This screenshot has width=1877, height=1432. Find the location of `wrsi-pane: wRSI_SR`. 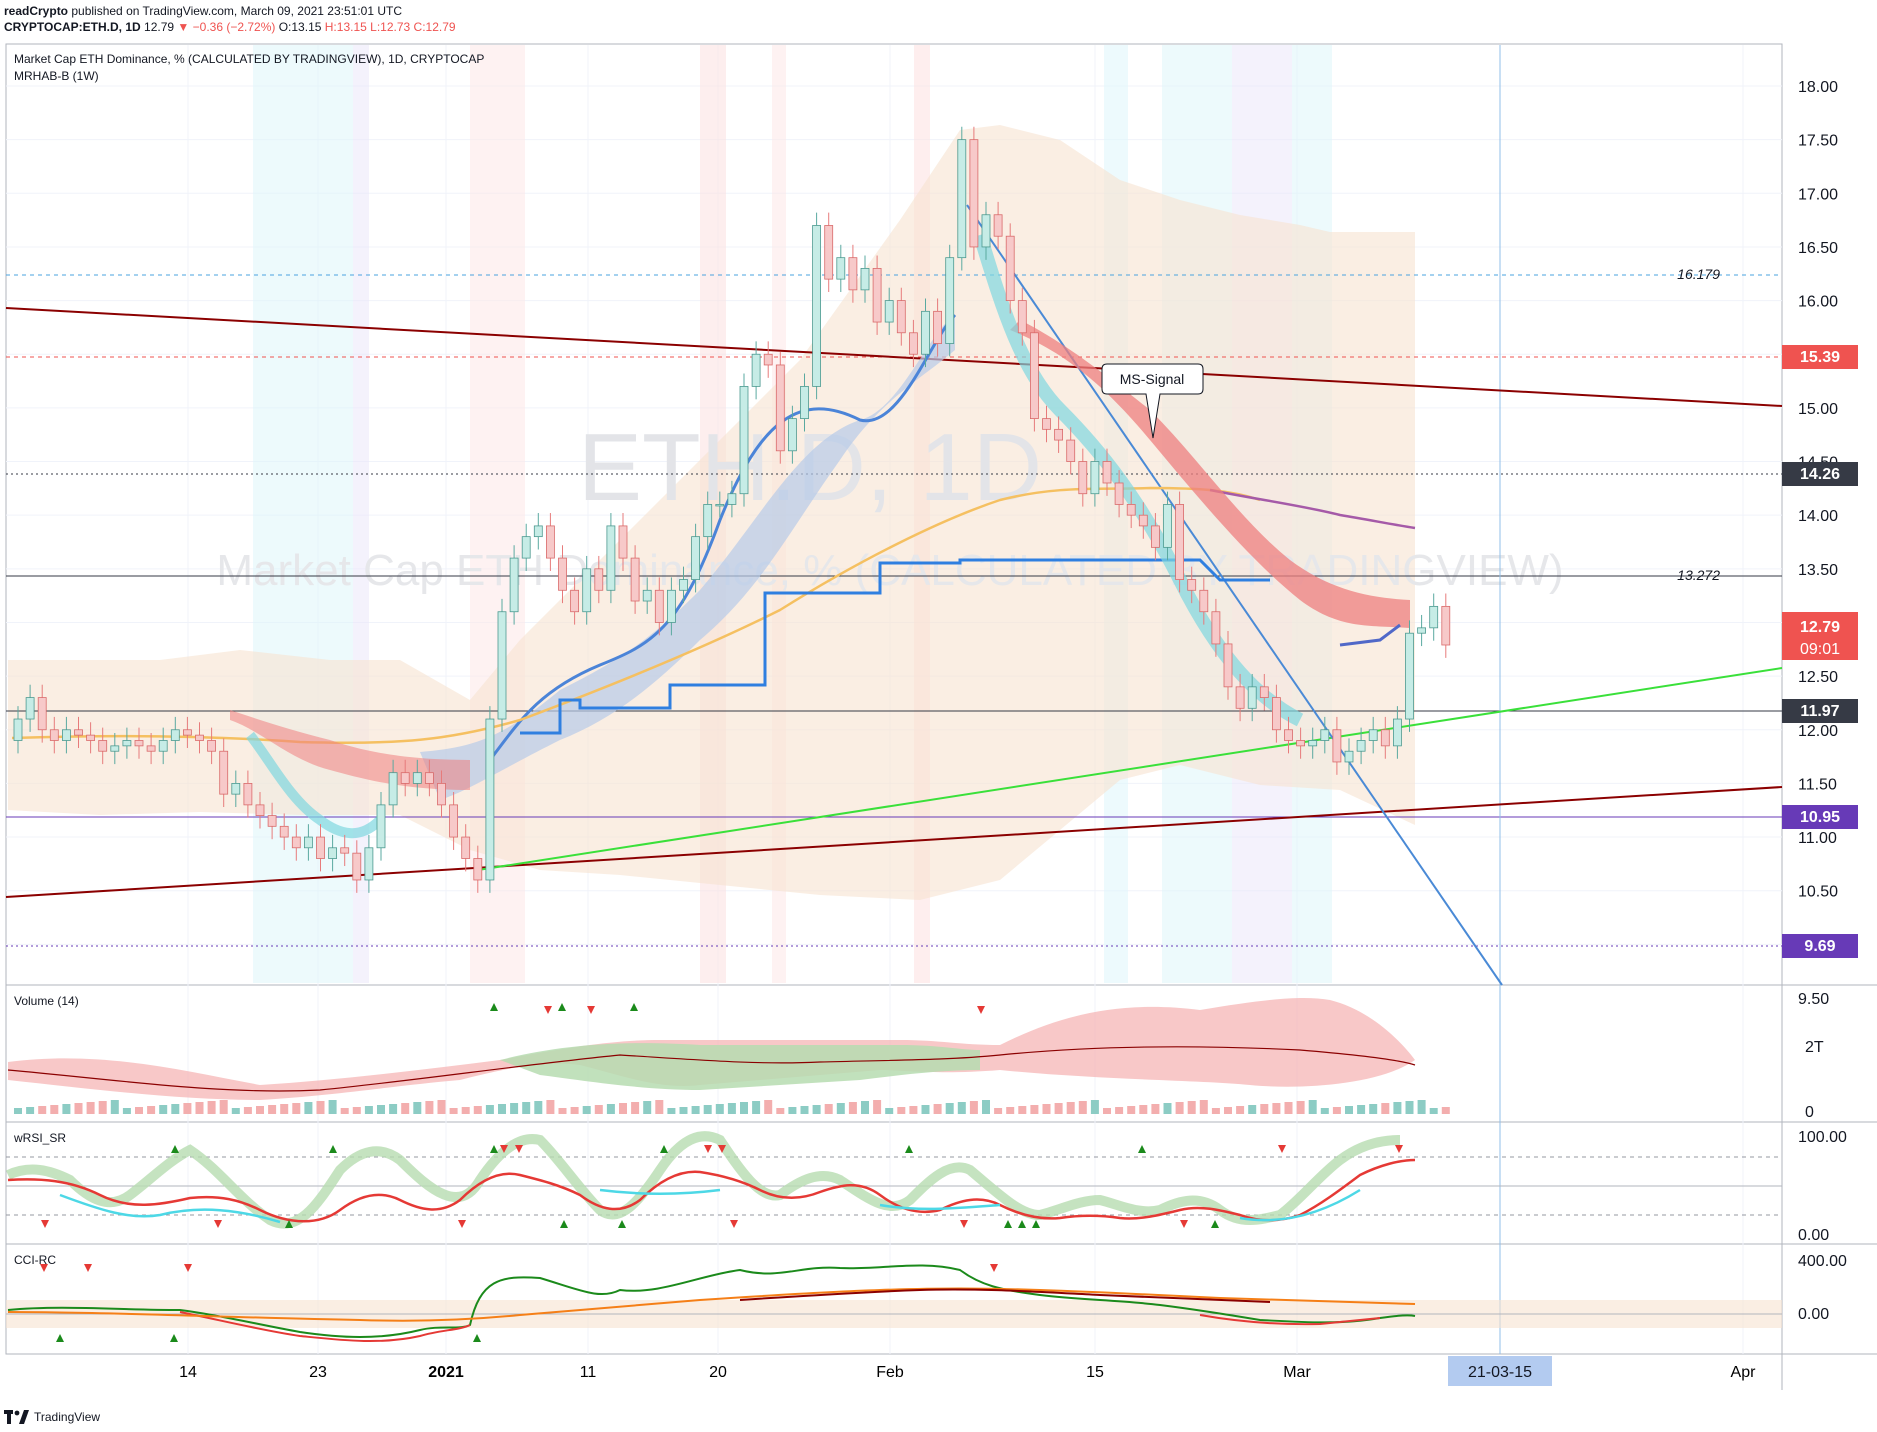

wrsi-pane: wRSI_SR is located at coordinates (926, 1186).